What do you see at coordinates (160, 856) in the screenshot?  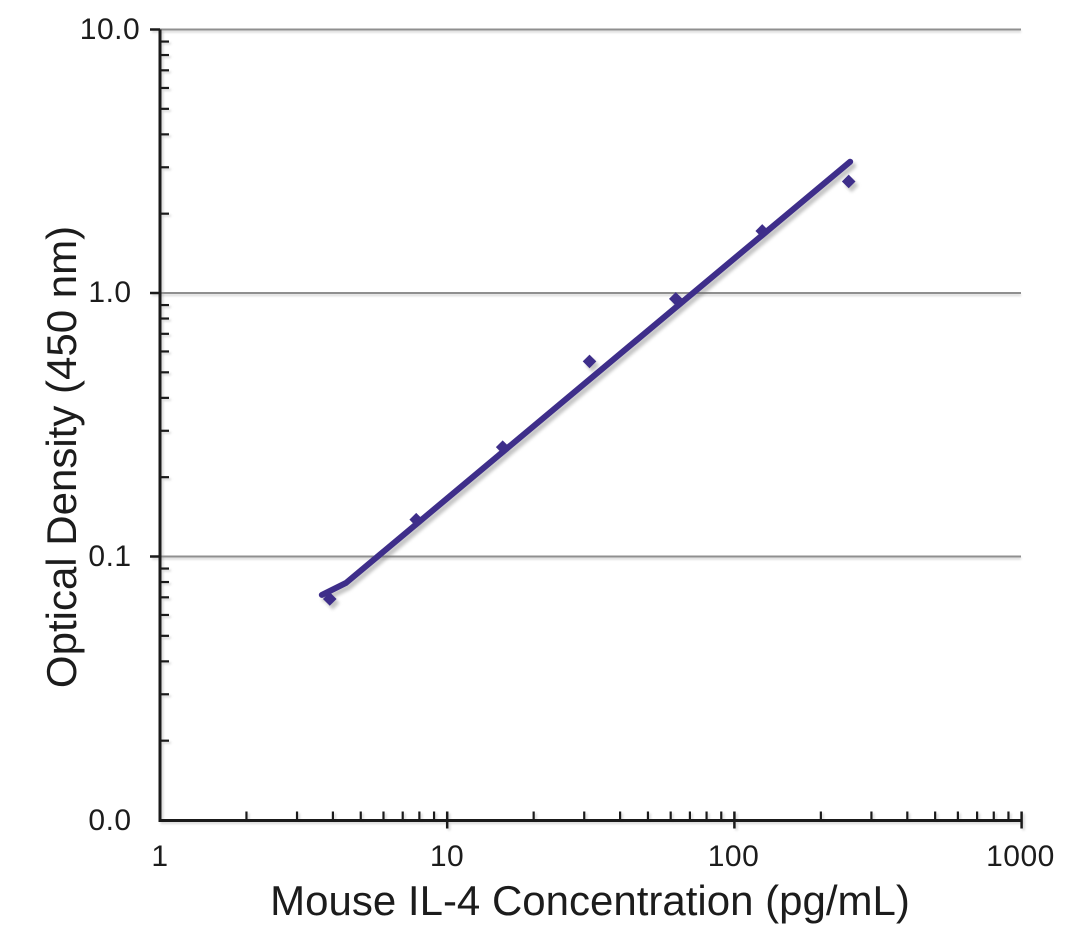 I see `x-tick-label-1: 1` at bounding box center [160, 856].